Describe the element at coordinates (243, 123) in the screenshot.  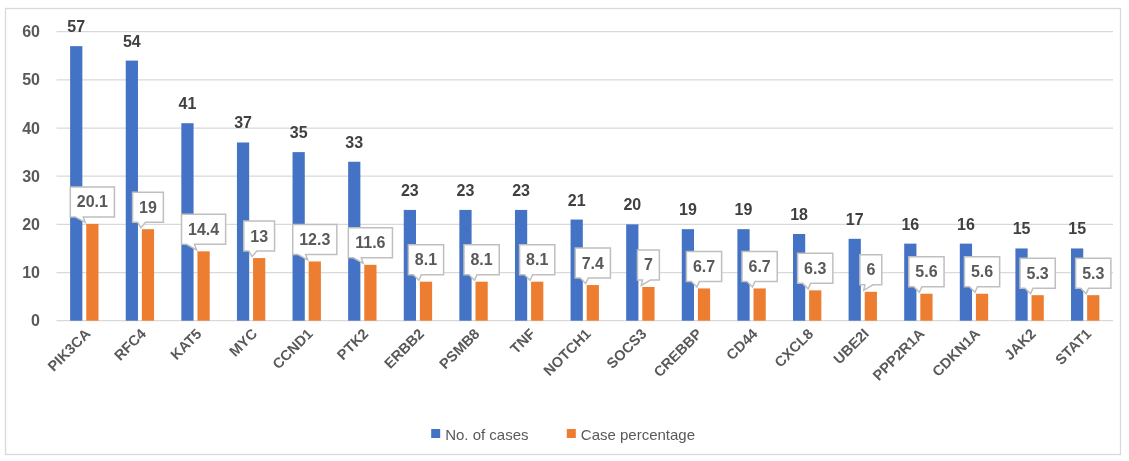
I see `data-label: 37` at that location.